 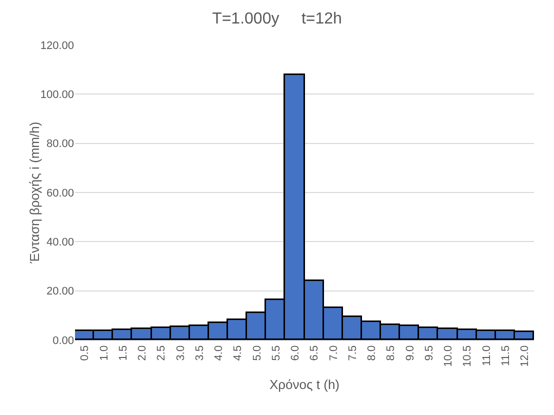 What do you see at coordinates (334, 353) in the screenshot?
I see `x-tick-label: 7.0` at bounding box center [334, 353].